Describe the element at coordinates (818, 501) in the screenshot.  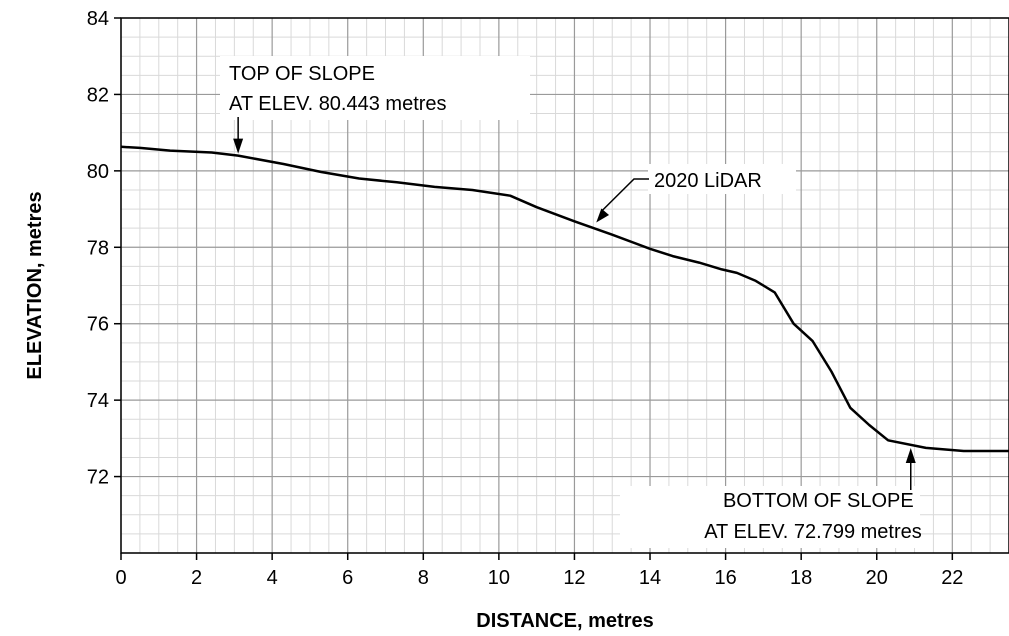
I see `bottom-of-slope-label-line1: BOTTOM OF SLOPE` at that location.